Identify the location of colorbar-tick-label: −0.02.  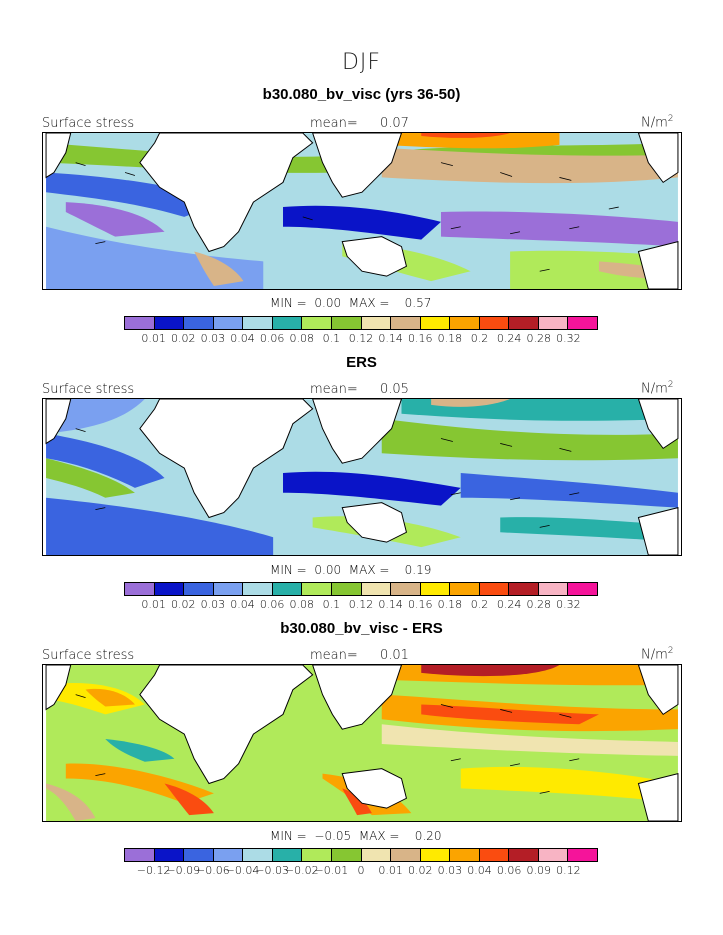
(301, 870).